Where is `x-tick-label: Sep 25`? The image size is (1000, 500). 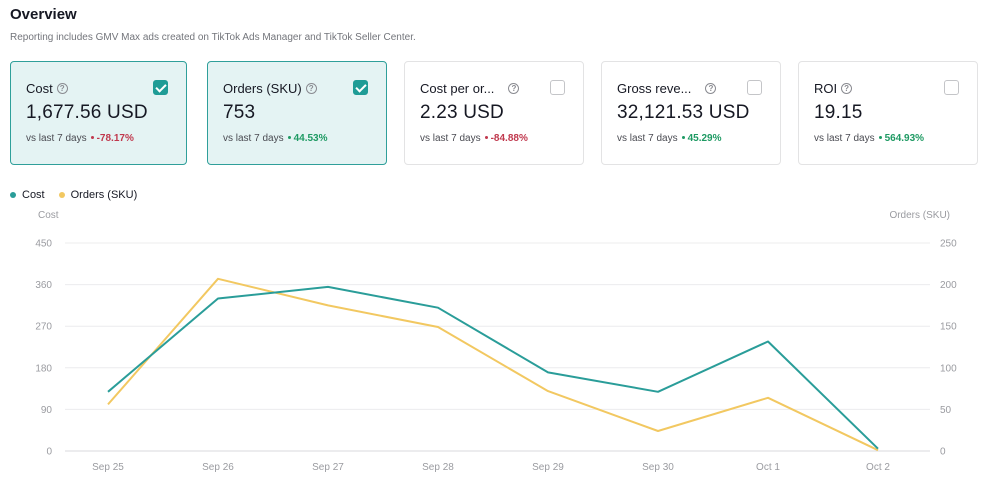 x-tick-label: Sep 25 is located at coordinates (108, 467).